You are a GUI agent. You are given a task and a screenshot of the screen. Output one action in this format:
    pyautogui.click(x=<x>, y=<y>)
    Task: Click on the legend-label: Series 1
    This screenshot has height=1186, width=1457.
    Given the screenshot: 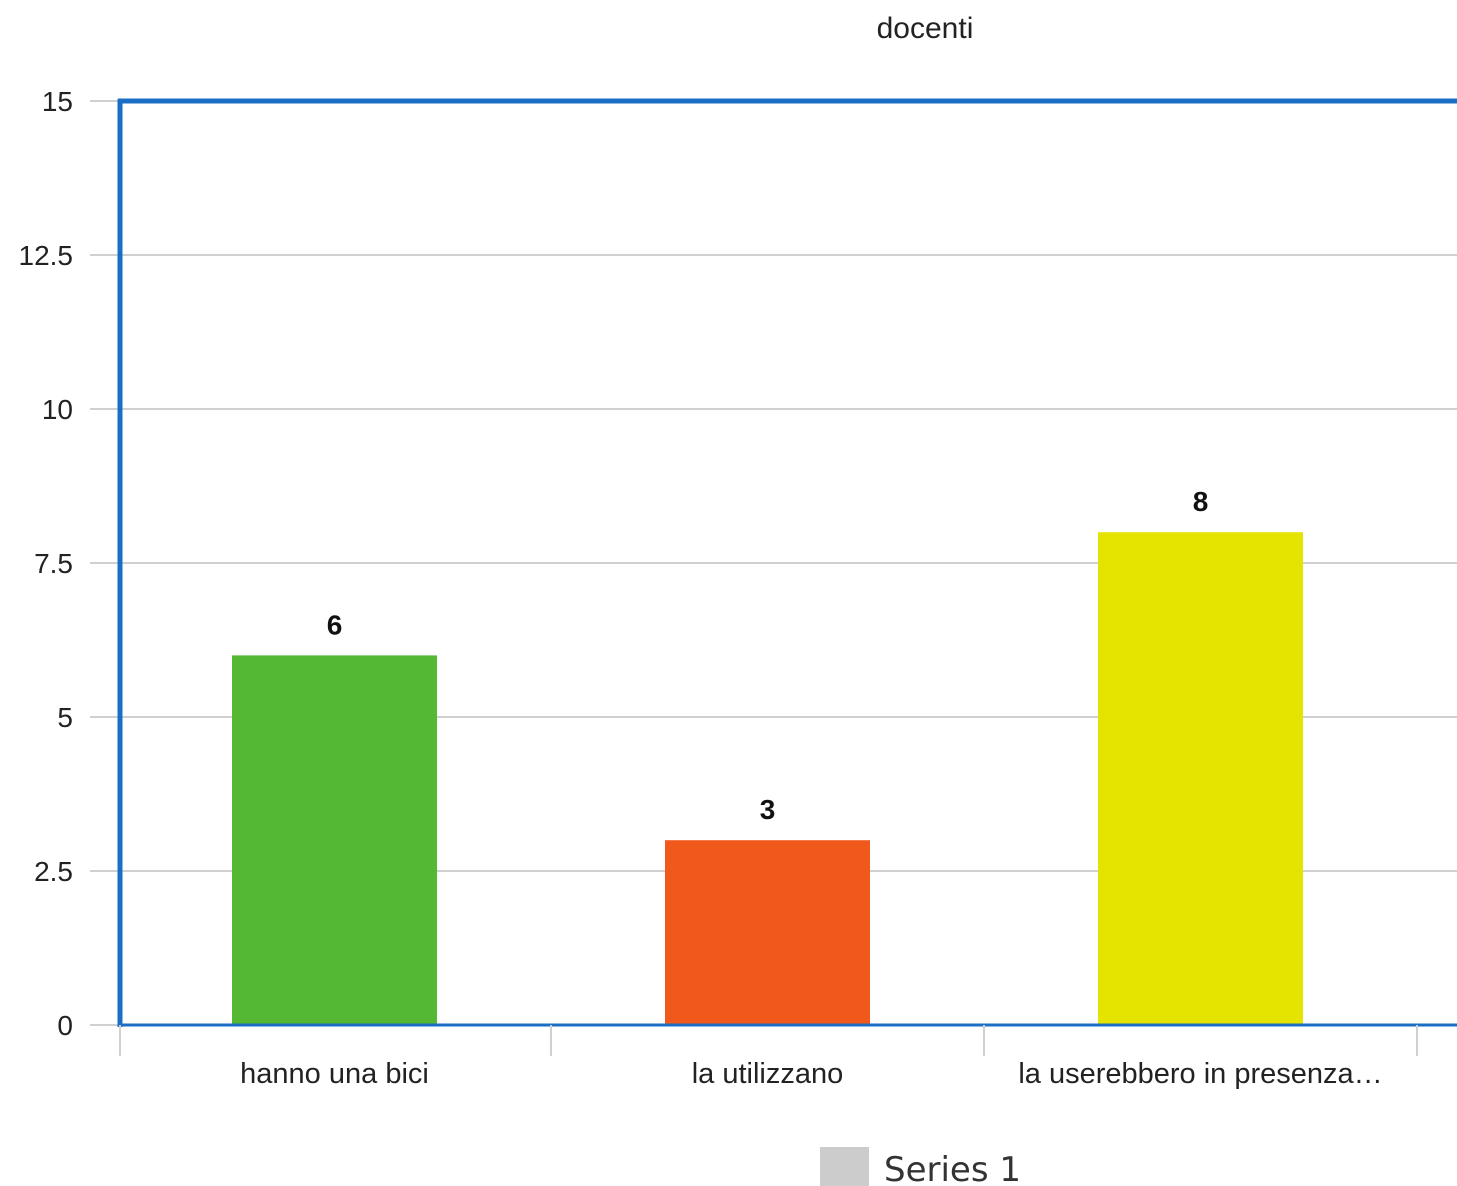 What is the action you would take?
    pyautogui.click(x=952, y=1168)
    